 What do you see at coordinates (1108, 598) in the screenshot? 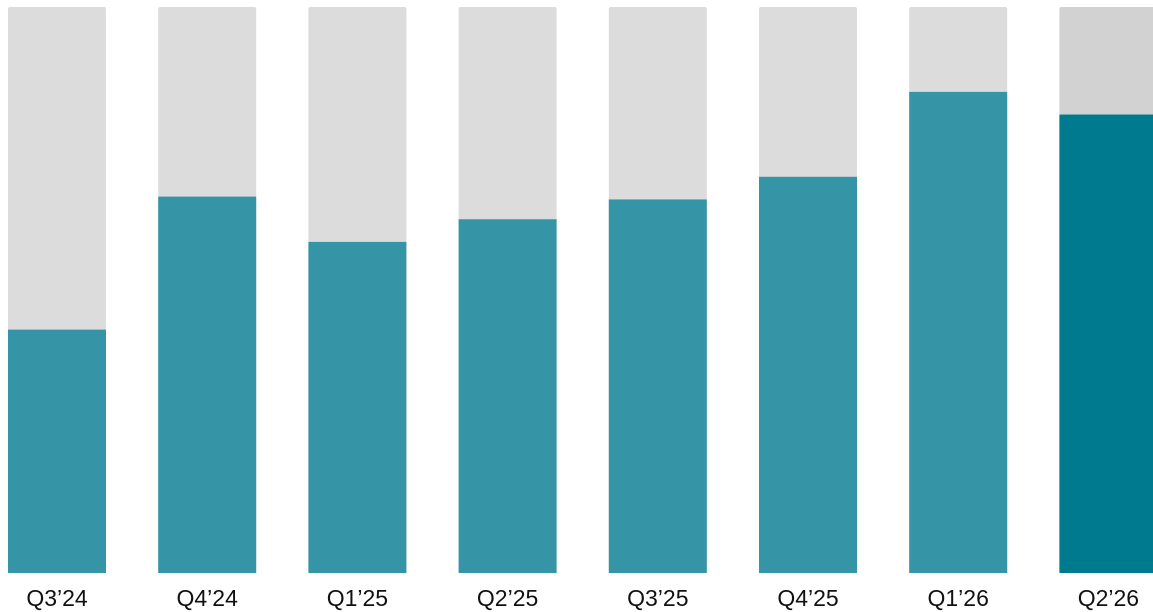
I see `x-tick-label: Q2’26` at bounding box center [1108, 598].